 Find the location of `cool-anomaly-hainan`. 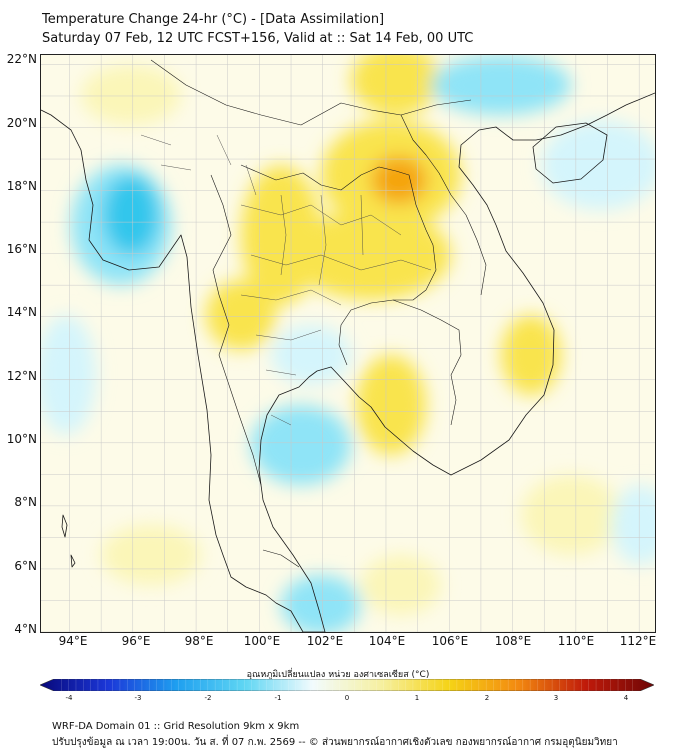

cool-anomaly-hainan is located at coordinates (598, 165).